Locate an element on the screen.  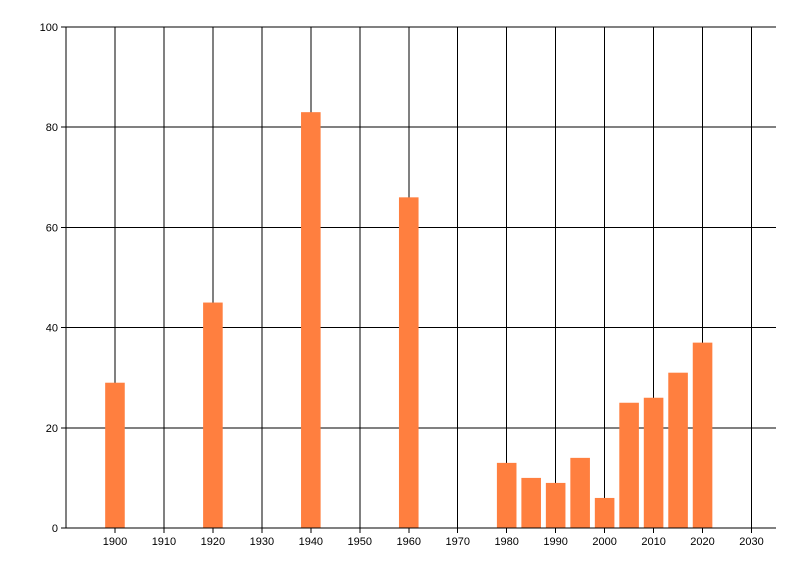
x-tick-label: 1930 is located at coordinates (262, 542).